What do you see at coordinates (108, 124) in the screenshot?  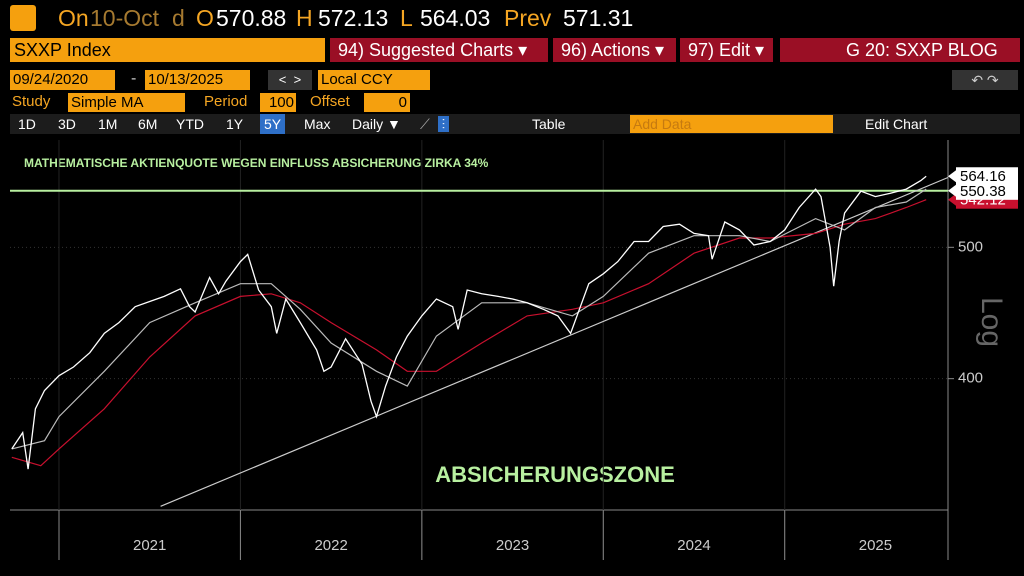 I see `range-button: 1M` at bounding box center [108, 124].